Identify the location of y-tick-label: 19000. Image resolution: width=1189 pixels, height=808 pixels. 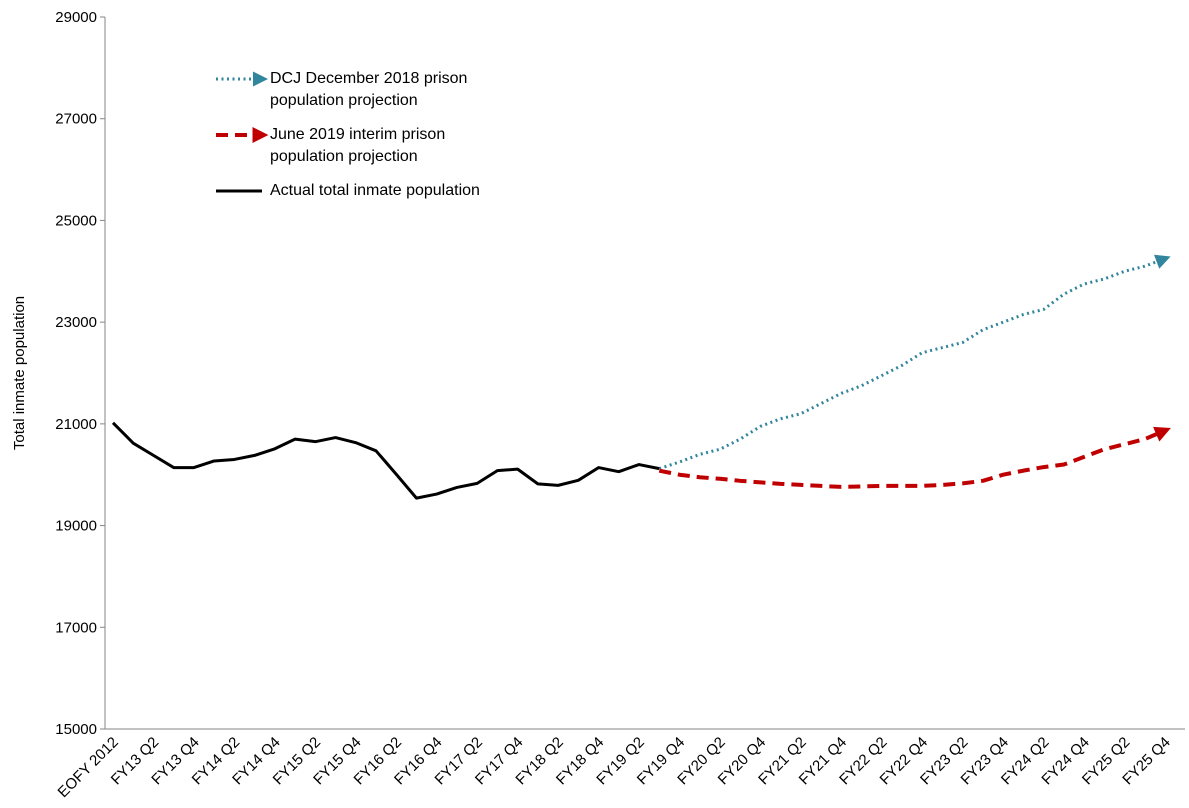
(76, 526).